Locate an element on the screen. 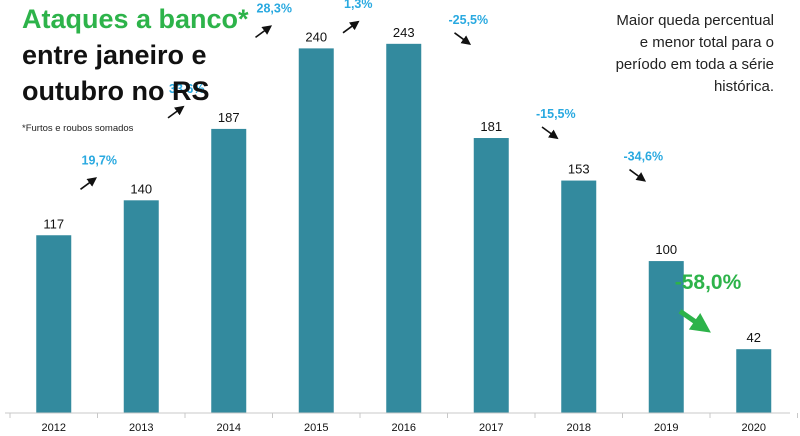 The height and width of the screenshot is (436, 800). chart-title-line-3: outubro no RS is located at coordinates (116, 91).